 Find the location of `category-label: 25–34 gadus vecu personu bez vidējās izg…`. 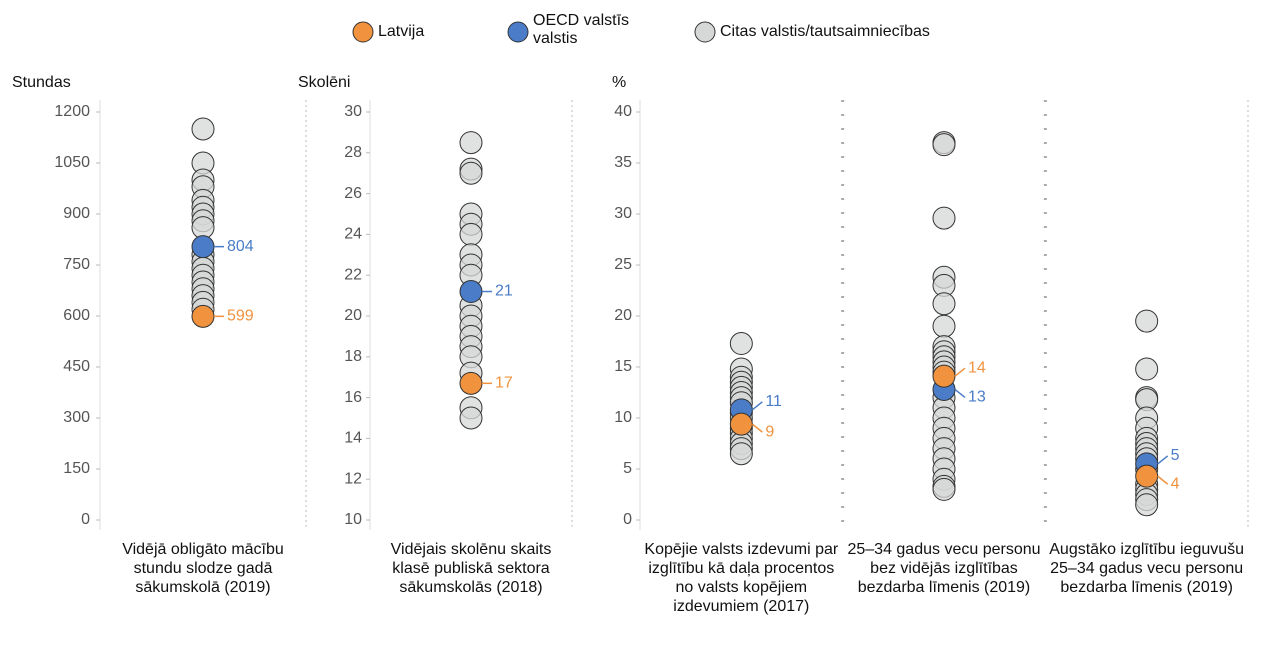

category-label: 25–34 gadus vecu personu bez vidējās izg… is located at coordinates (944, 568).